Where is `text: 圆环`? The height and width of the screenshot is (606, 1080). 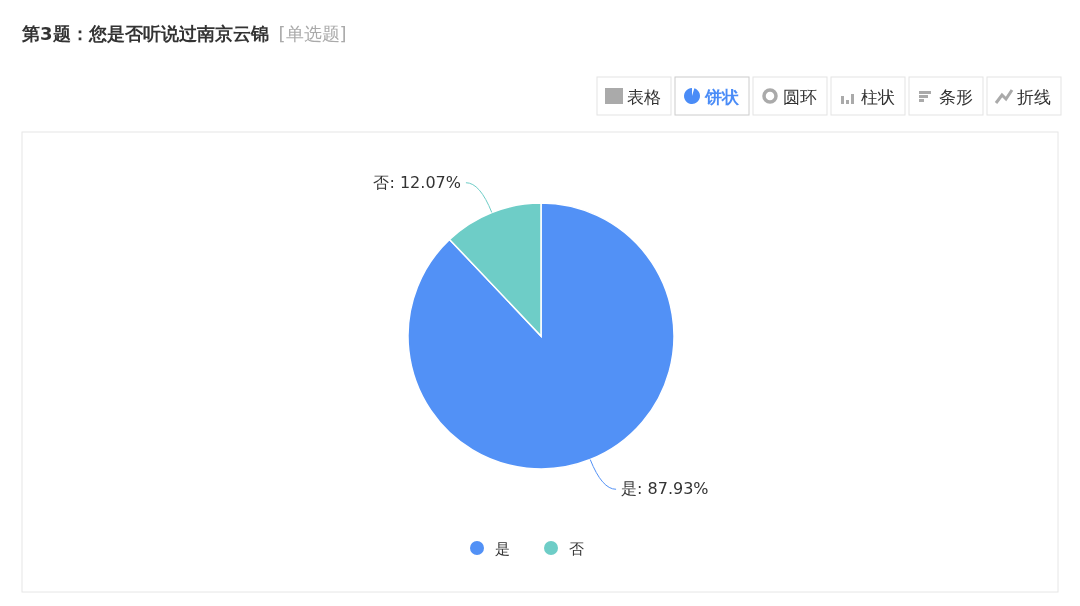
text: 圆环 is located at coordinates (800, 97).